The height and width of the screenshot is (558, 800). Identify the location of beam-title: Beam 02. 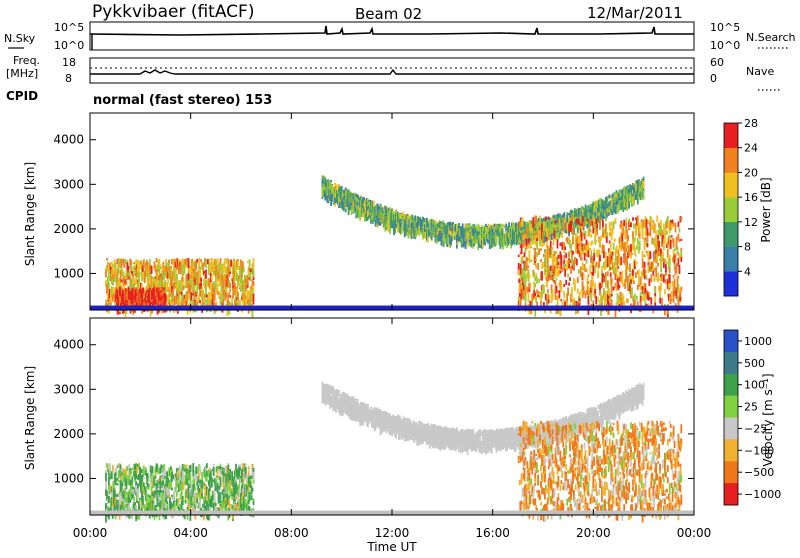
(388, 14).